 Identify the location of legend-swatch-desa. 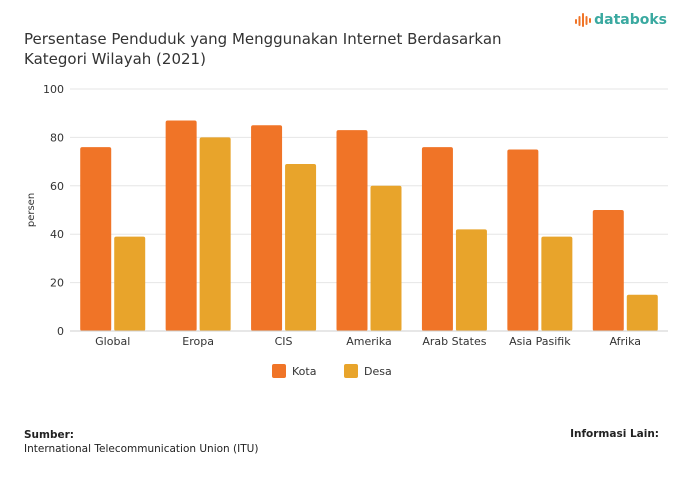
(351, 371).